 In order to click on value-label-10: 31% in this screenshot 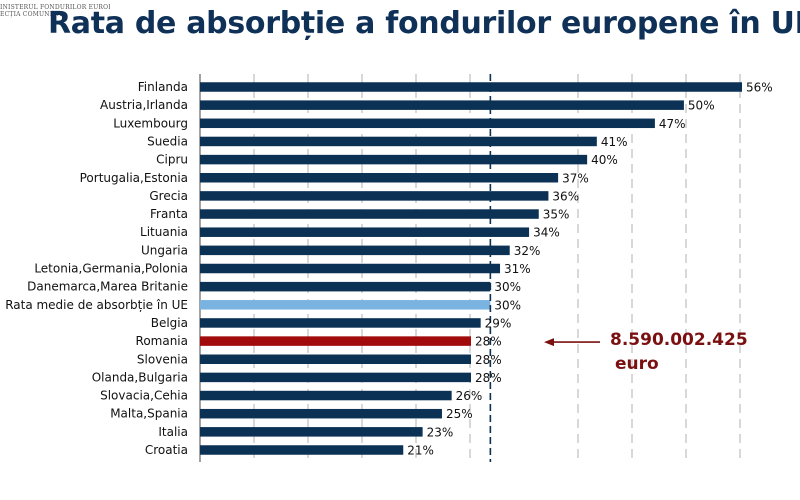, I will do `click(517, 269)`.